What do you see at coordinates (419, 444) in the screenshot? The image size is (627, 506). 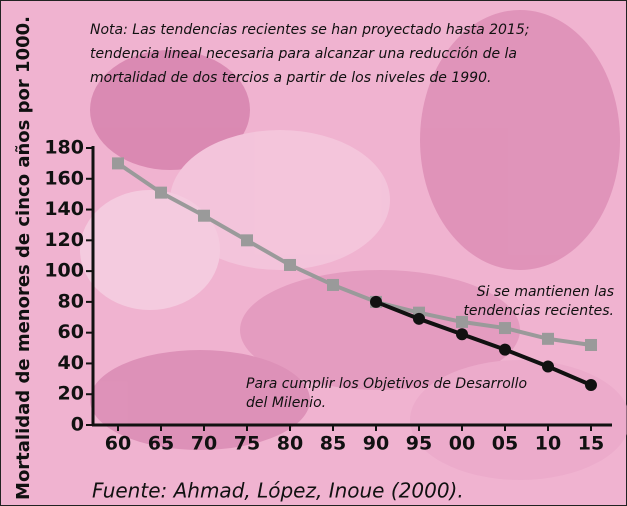 I see `x-tick-label: 95` at bounding box center [419, 444].